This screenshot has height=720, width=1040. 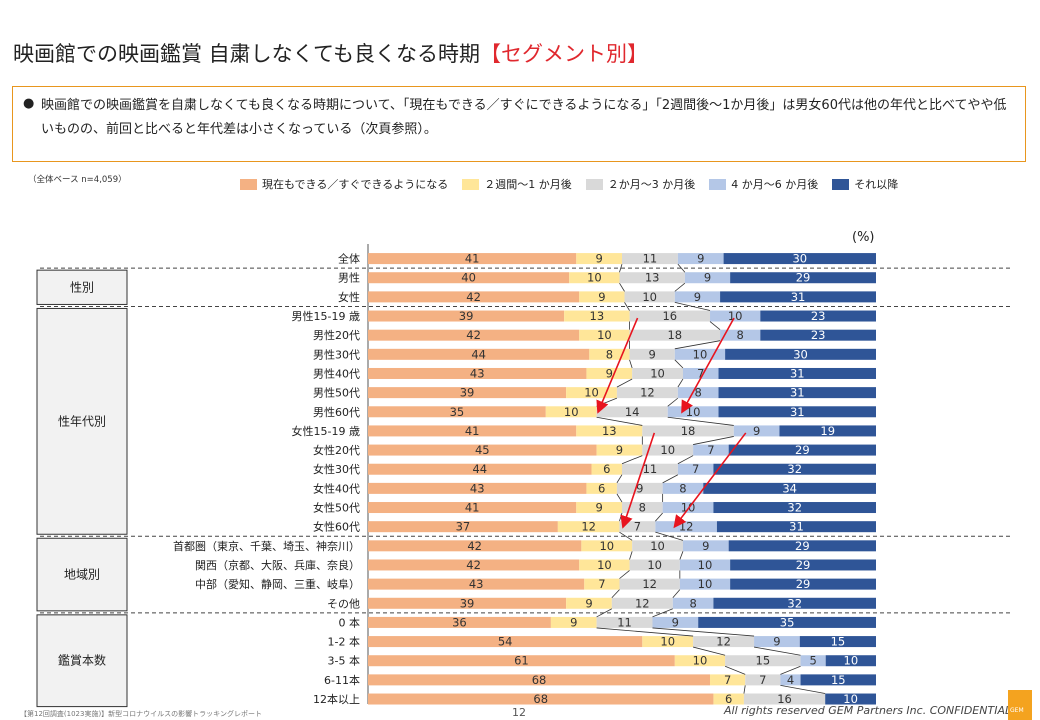 I want to click on group-box, so click(x=82, y=574).